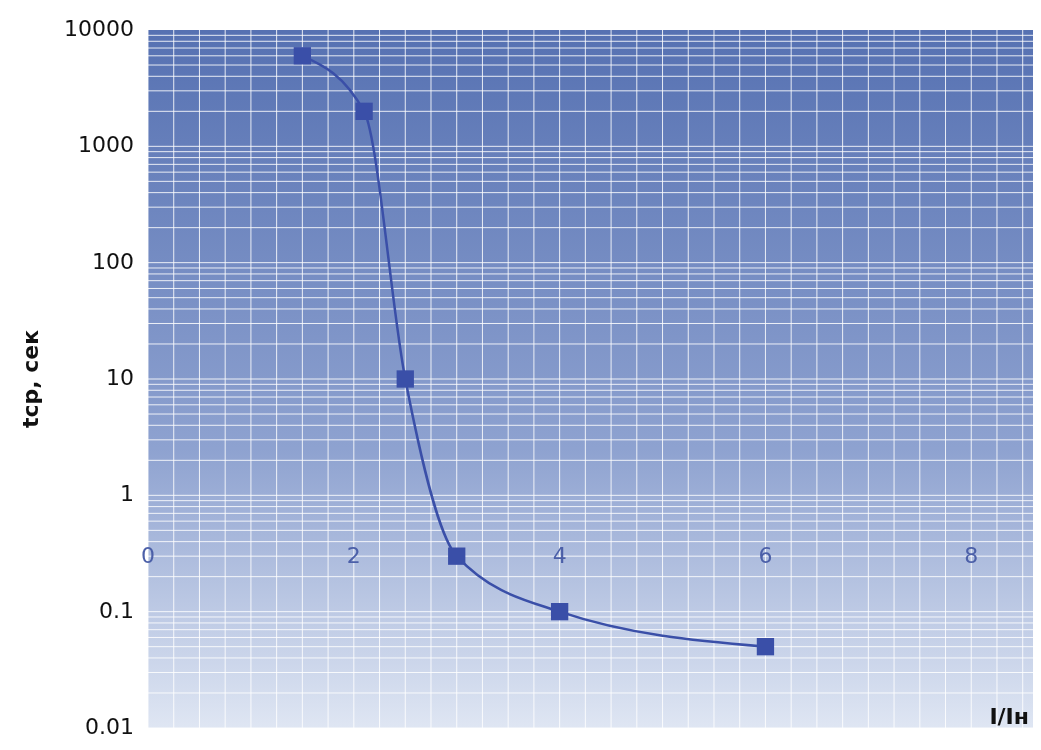 The width and height of the screenshot is (1041, 750). I want to click on x-tick-label: 0, so click(148, 555).